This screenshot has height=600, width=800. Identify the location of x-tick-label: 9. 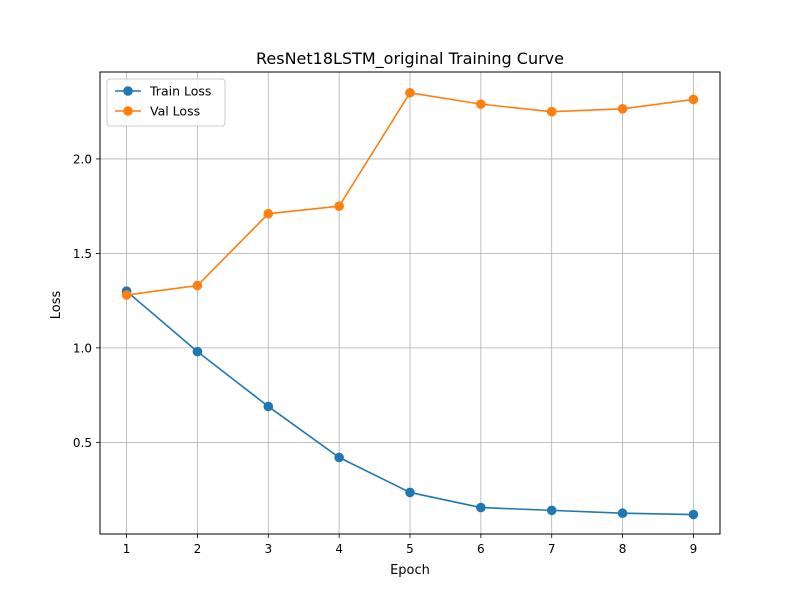
(694, 549).